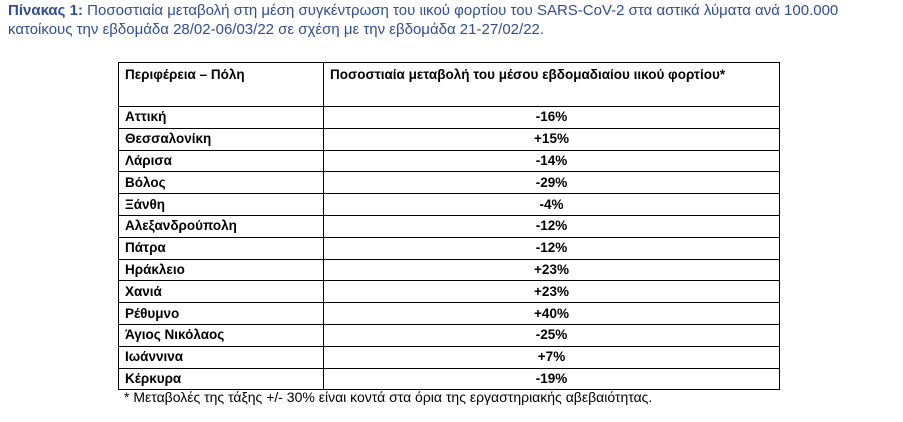  I want to click on change-cell: -4%, so click(551, 204).